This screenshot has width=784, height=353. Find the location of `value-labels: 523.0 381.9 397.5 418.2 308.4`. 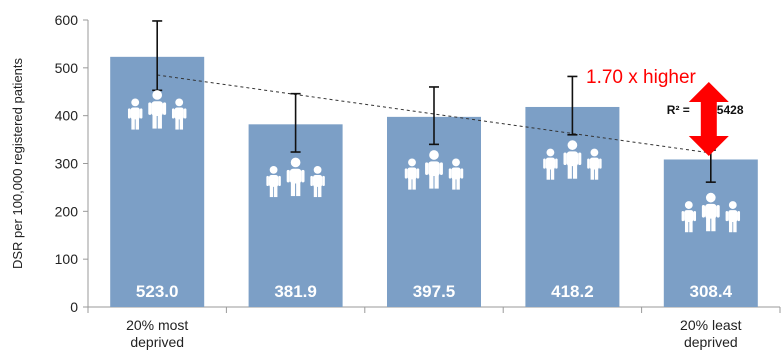

value-labels: 523.0 381.9 397.5 418.2 308.4 is located at coordinates (434, 291).